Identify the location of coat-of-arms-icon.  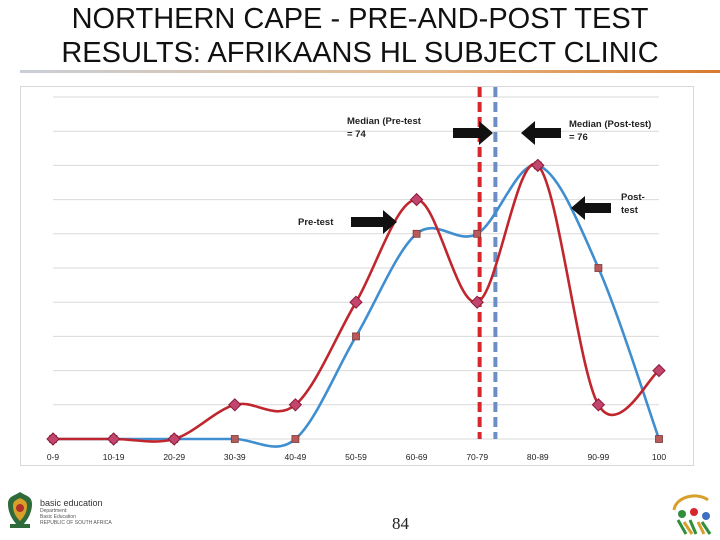
(20, 510).